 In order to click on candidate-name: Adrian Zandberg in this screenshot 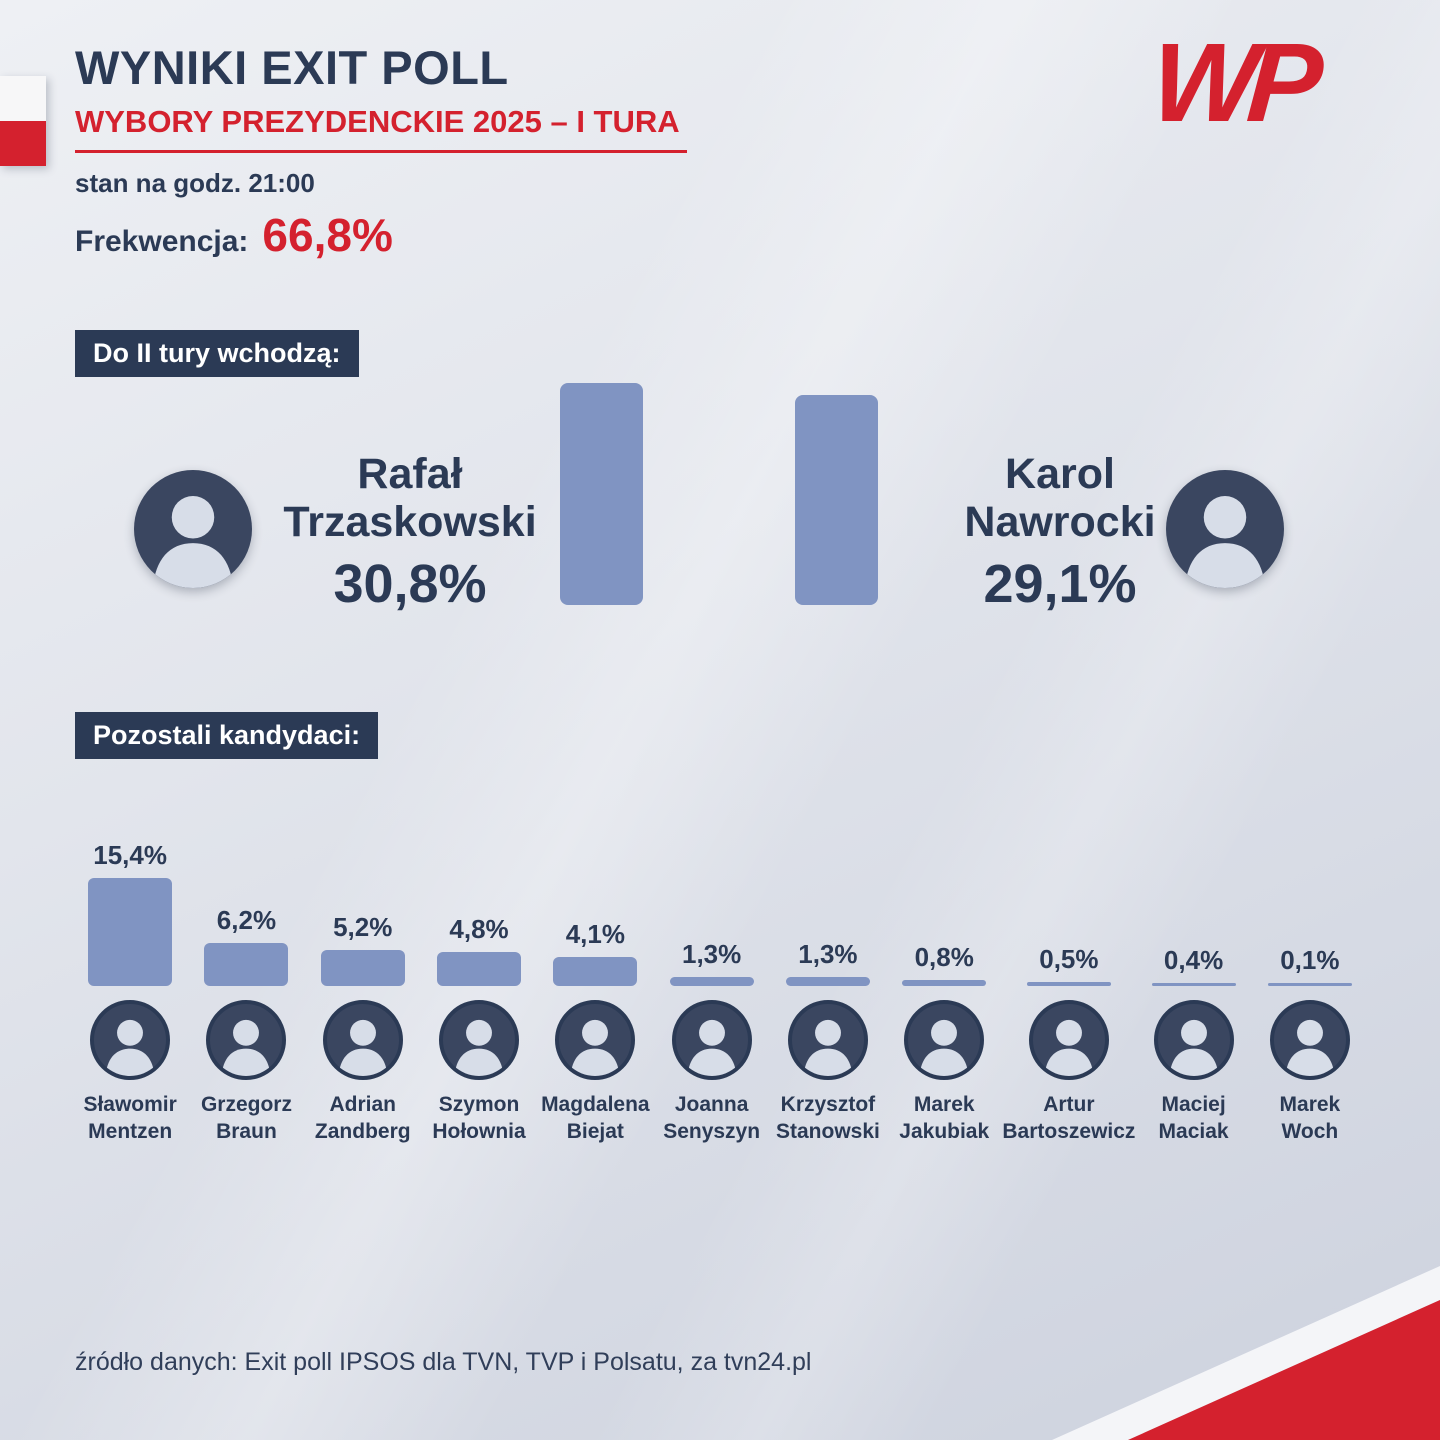, I will do `click(362, 1118)`.